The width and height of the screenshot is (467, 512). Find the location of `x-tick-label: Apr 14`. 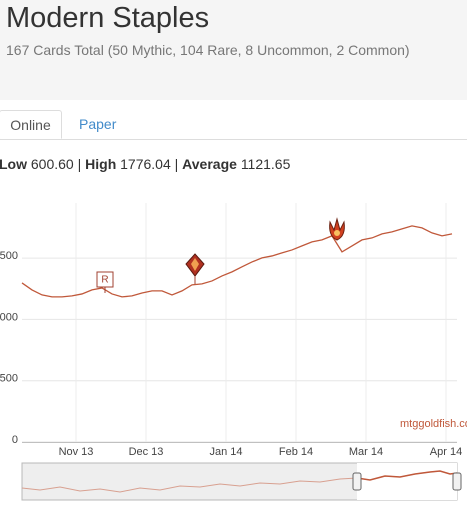

x-tick-label: Apr 14 is located at coordinates (446, 452).